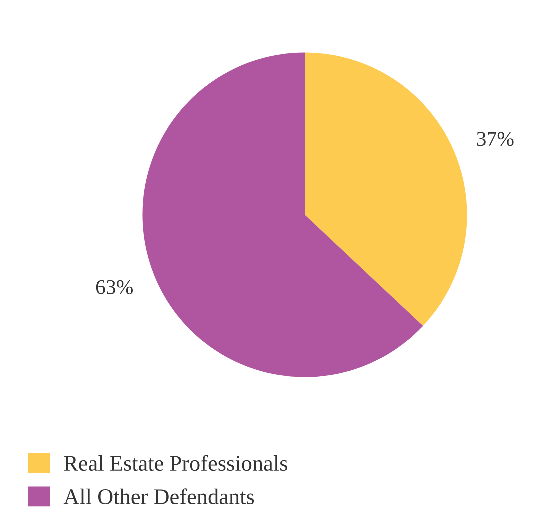 The image size is (537, 529). What do you see at coordinates (176, 463) in the screenshot?
I see `legend-label: Real Estate Professionals` at bounding box center [176, 463].